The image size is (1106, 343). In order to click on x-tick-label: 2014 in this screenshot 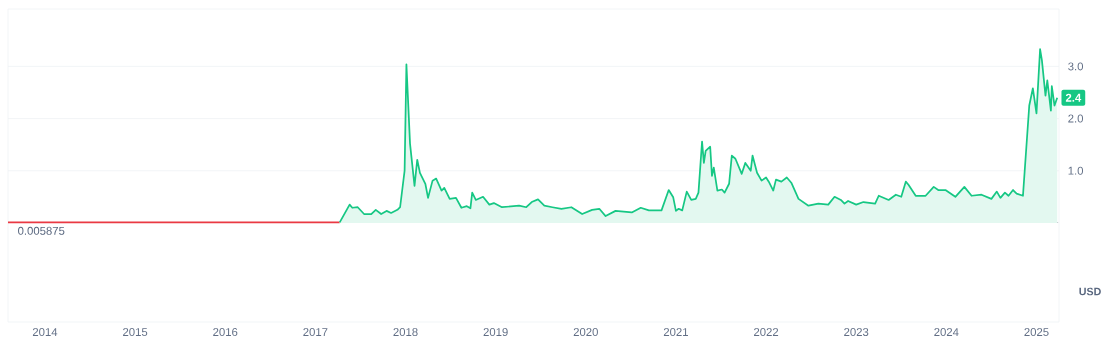, I will do `click(45, 332)`.